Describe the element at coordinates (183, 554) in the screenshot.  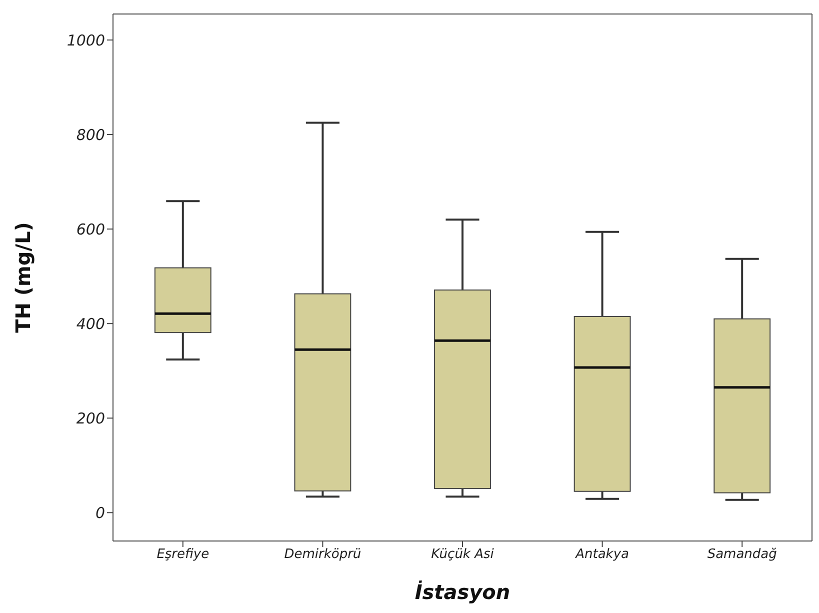
I see `x-tick-label: Eşrefiye` at that location.